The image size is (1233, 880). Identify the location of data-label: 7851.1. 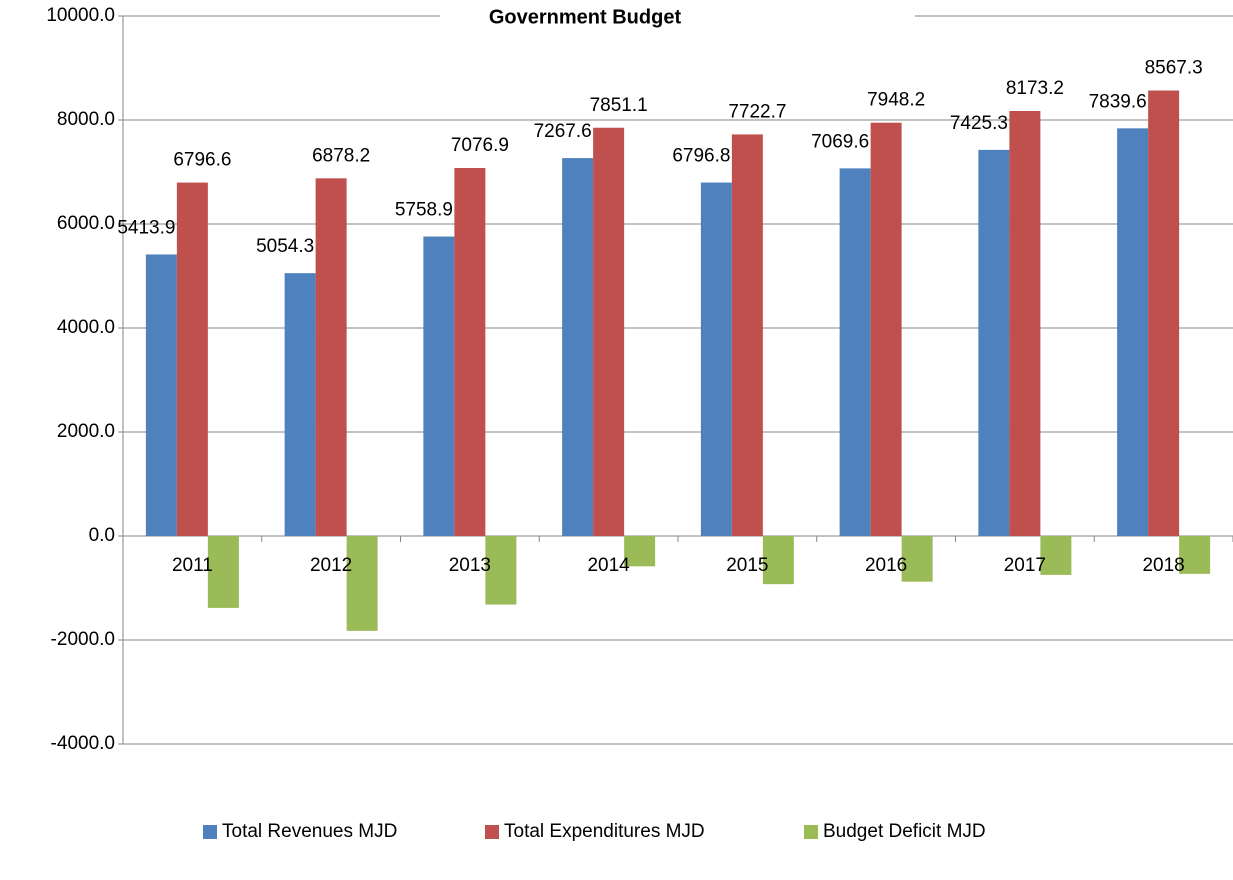
(619, 105).